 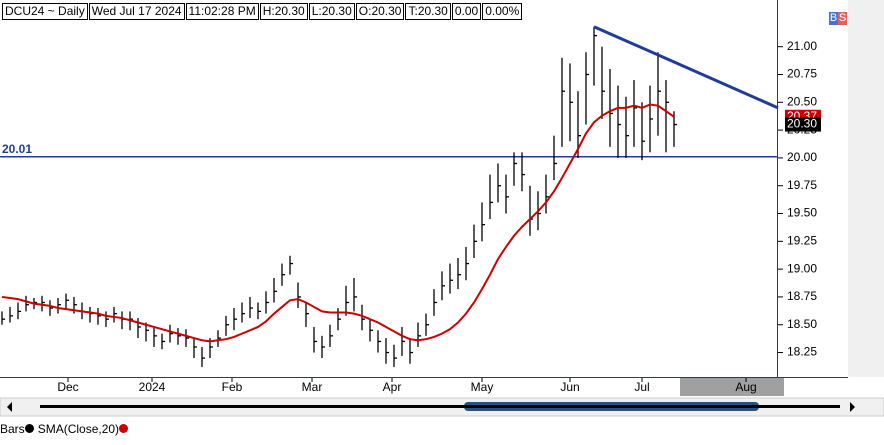 I want to click on price-tag, so click(x=803, y=124).